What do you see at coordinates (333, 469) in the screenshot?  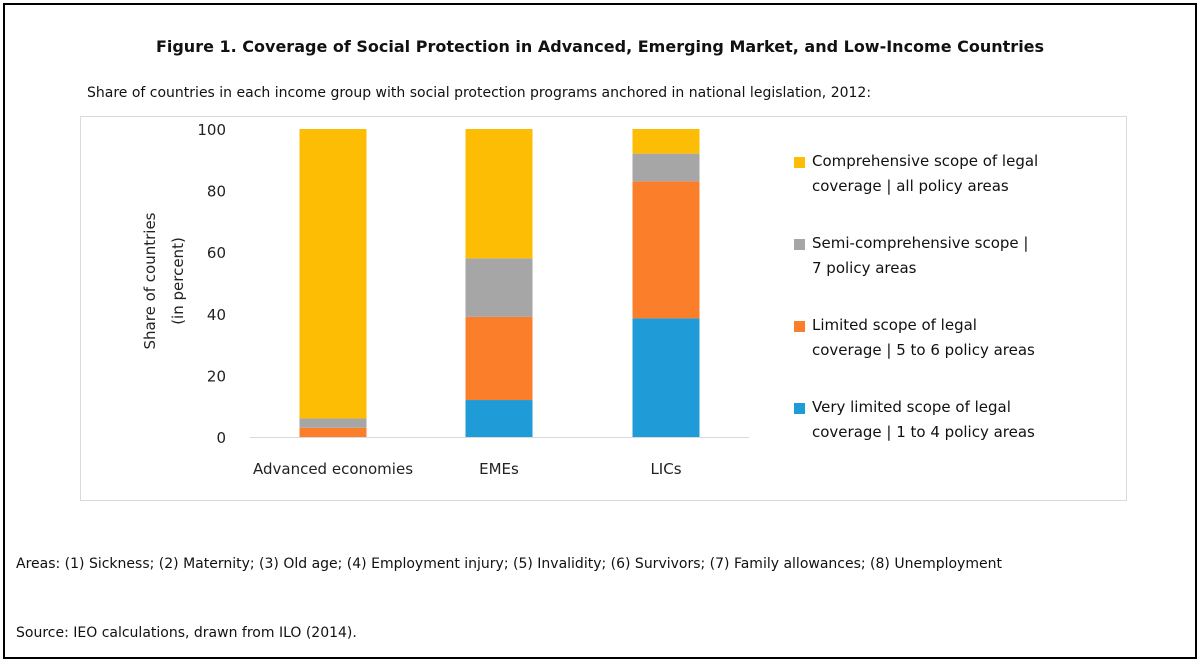 I see `x-tick-label: Advanced economies` at bounding box center [333, 469].